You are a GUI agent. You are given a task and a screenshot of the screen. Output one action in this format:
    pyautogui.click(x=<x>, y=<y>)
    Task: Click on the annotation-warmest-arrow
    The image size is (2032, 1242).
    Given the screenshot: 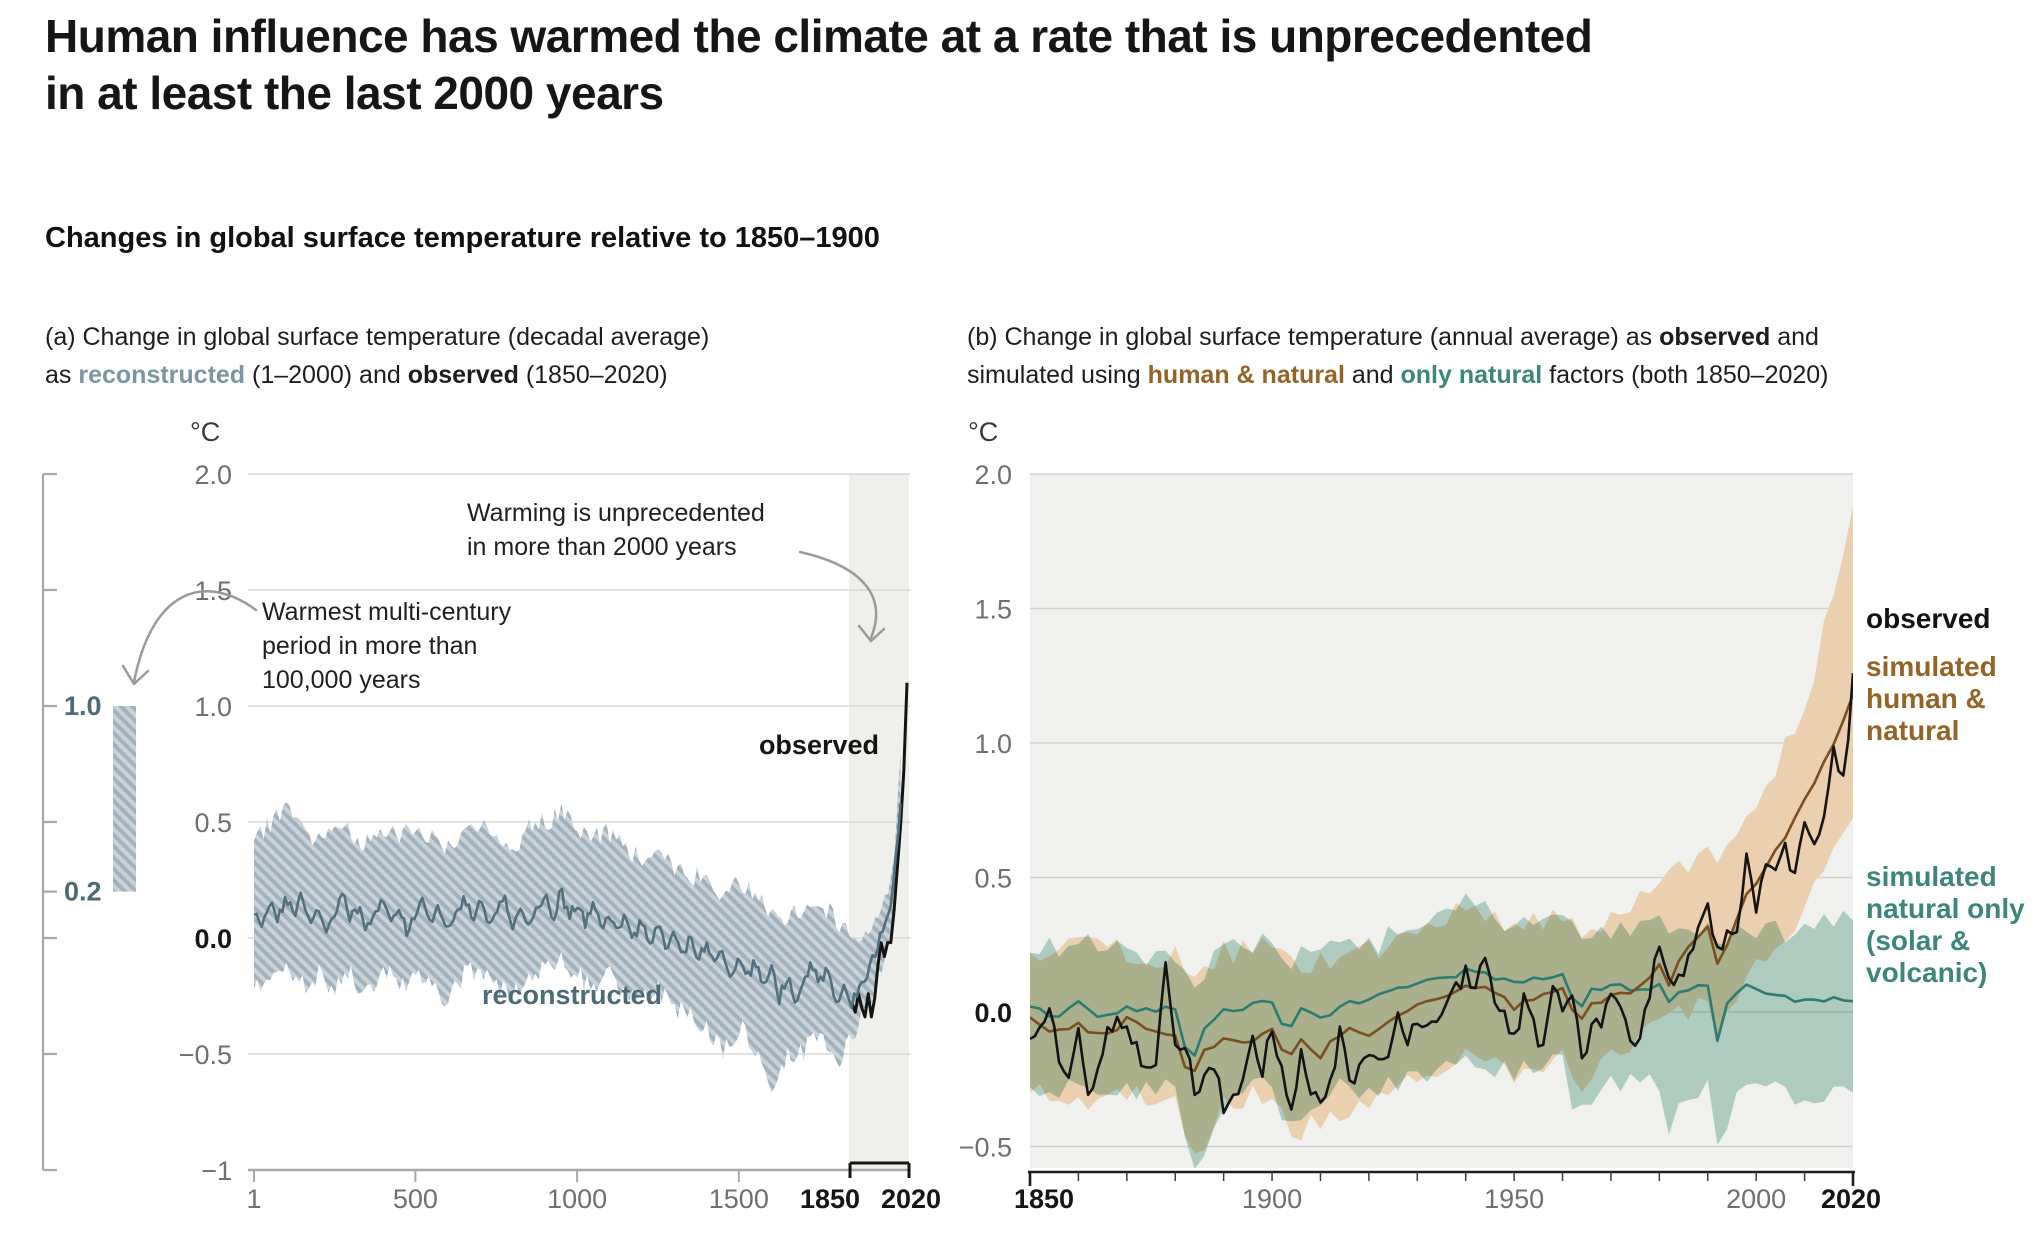 What is the action you would take?
    pyautogui.click(x=195, y=637)
    